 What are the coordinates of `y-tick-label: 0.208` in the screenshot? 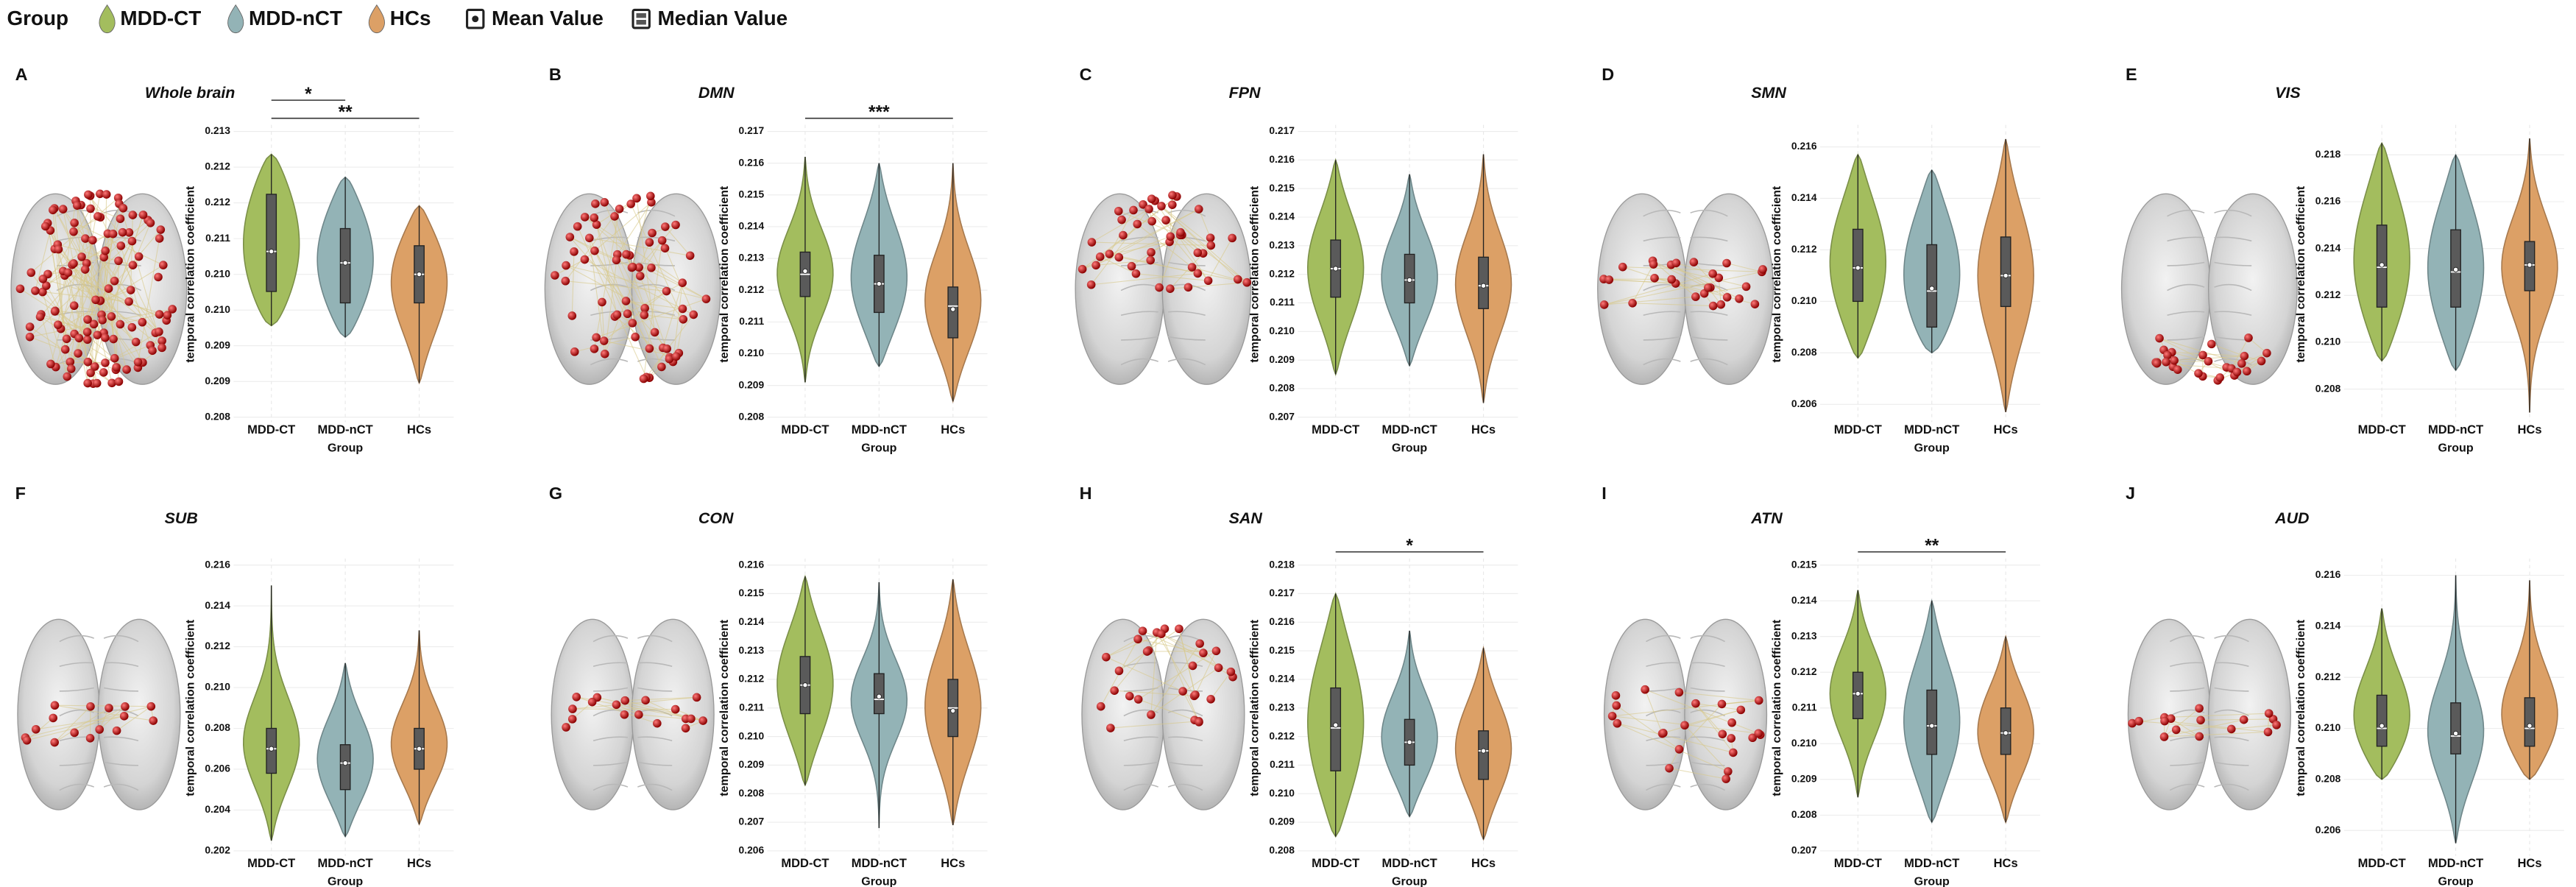 It's located at (752, 793).